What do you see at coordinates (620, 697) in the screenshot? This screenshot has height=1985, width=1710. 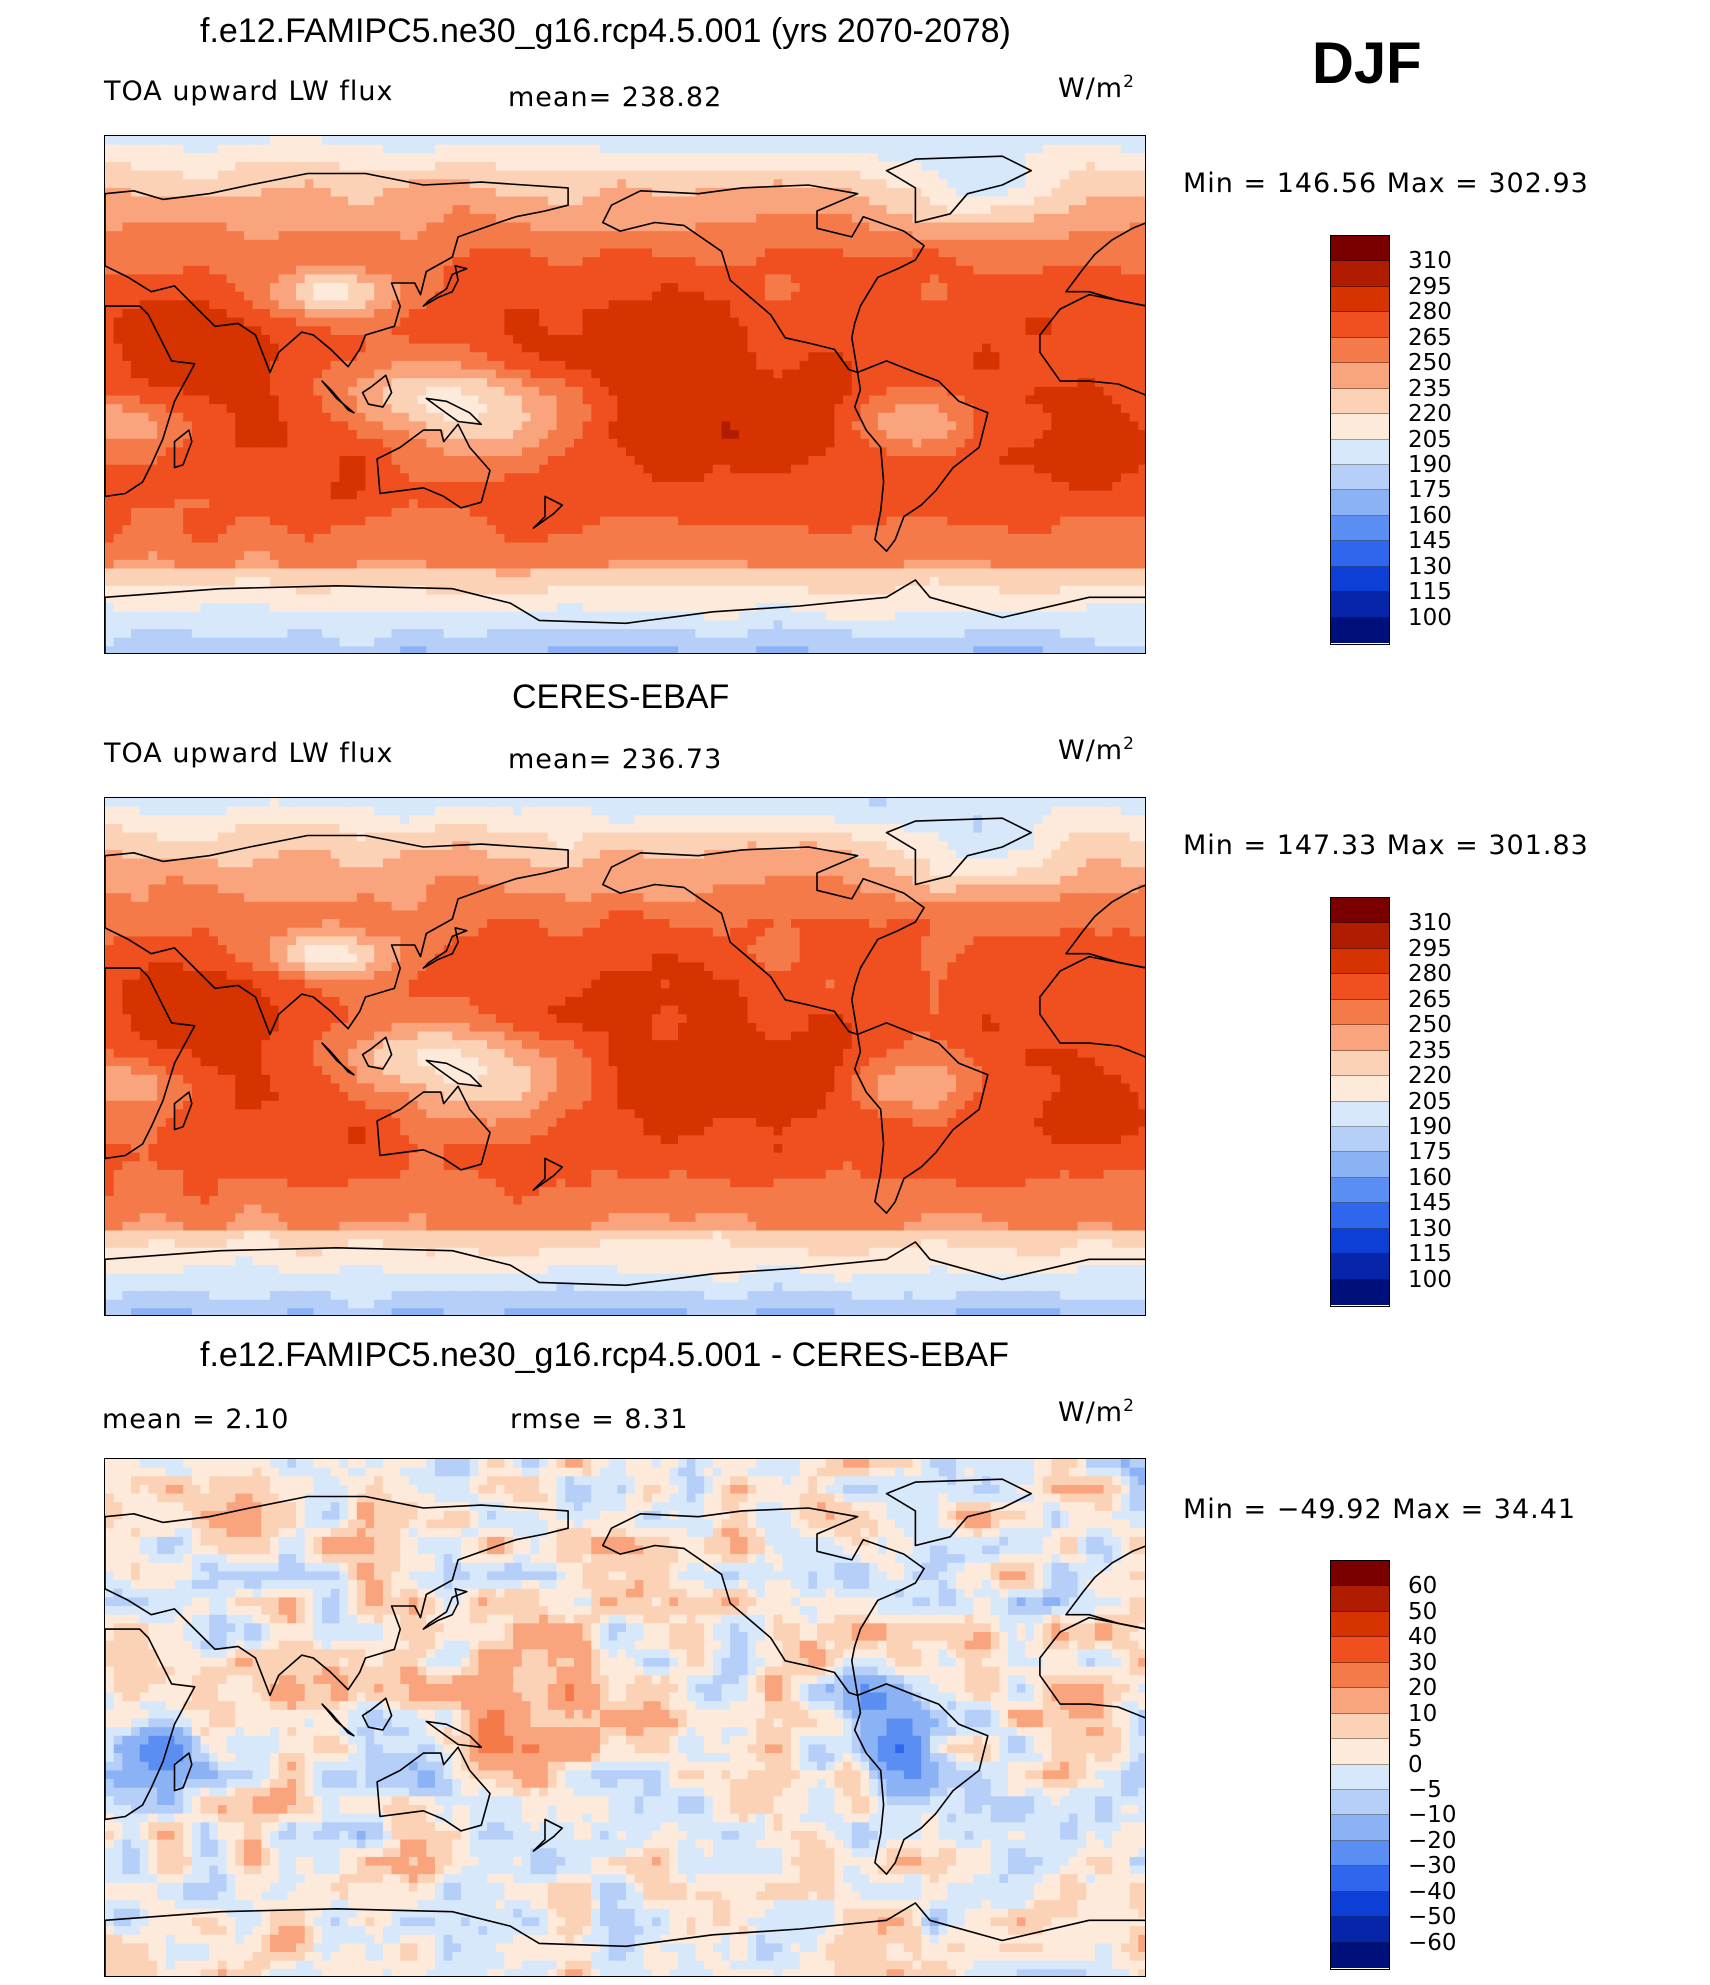 I see `panel-title-obs: CERES-EBAF` at bounding box center [620, 697].